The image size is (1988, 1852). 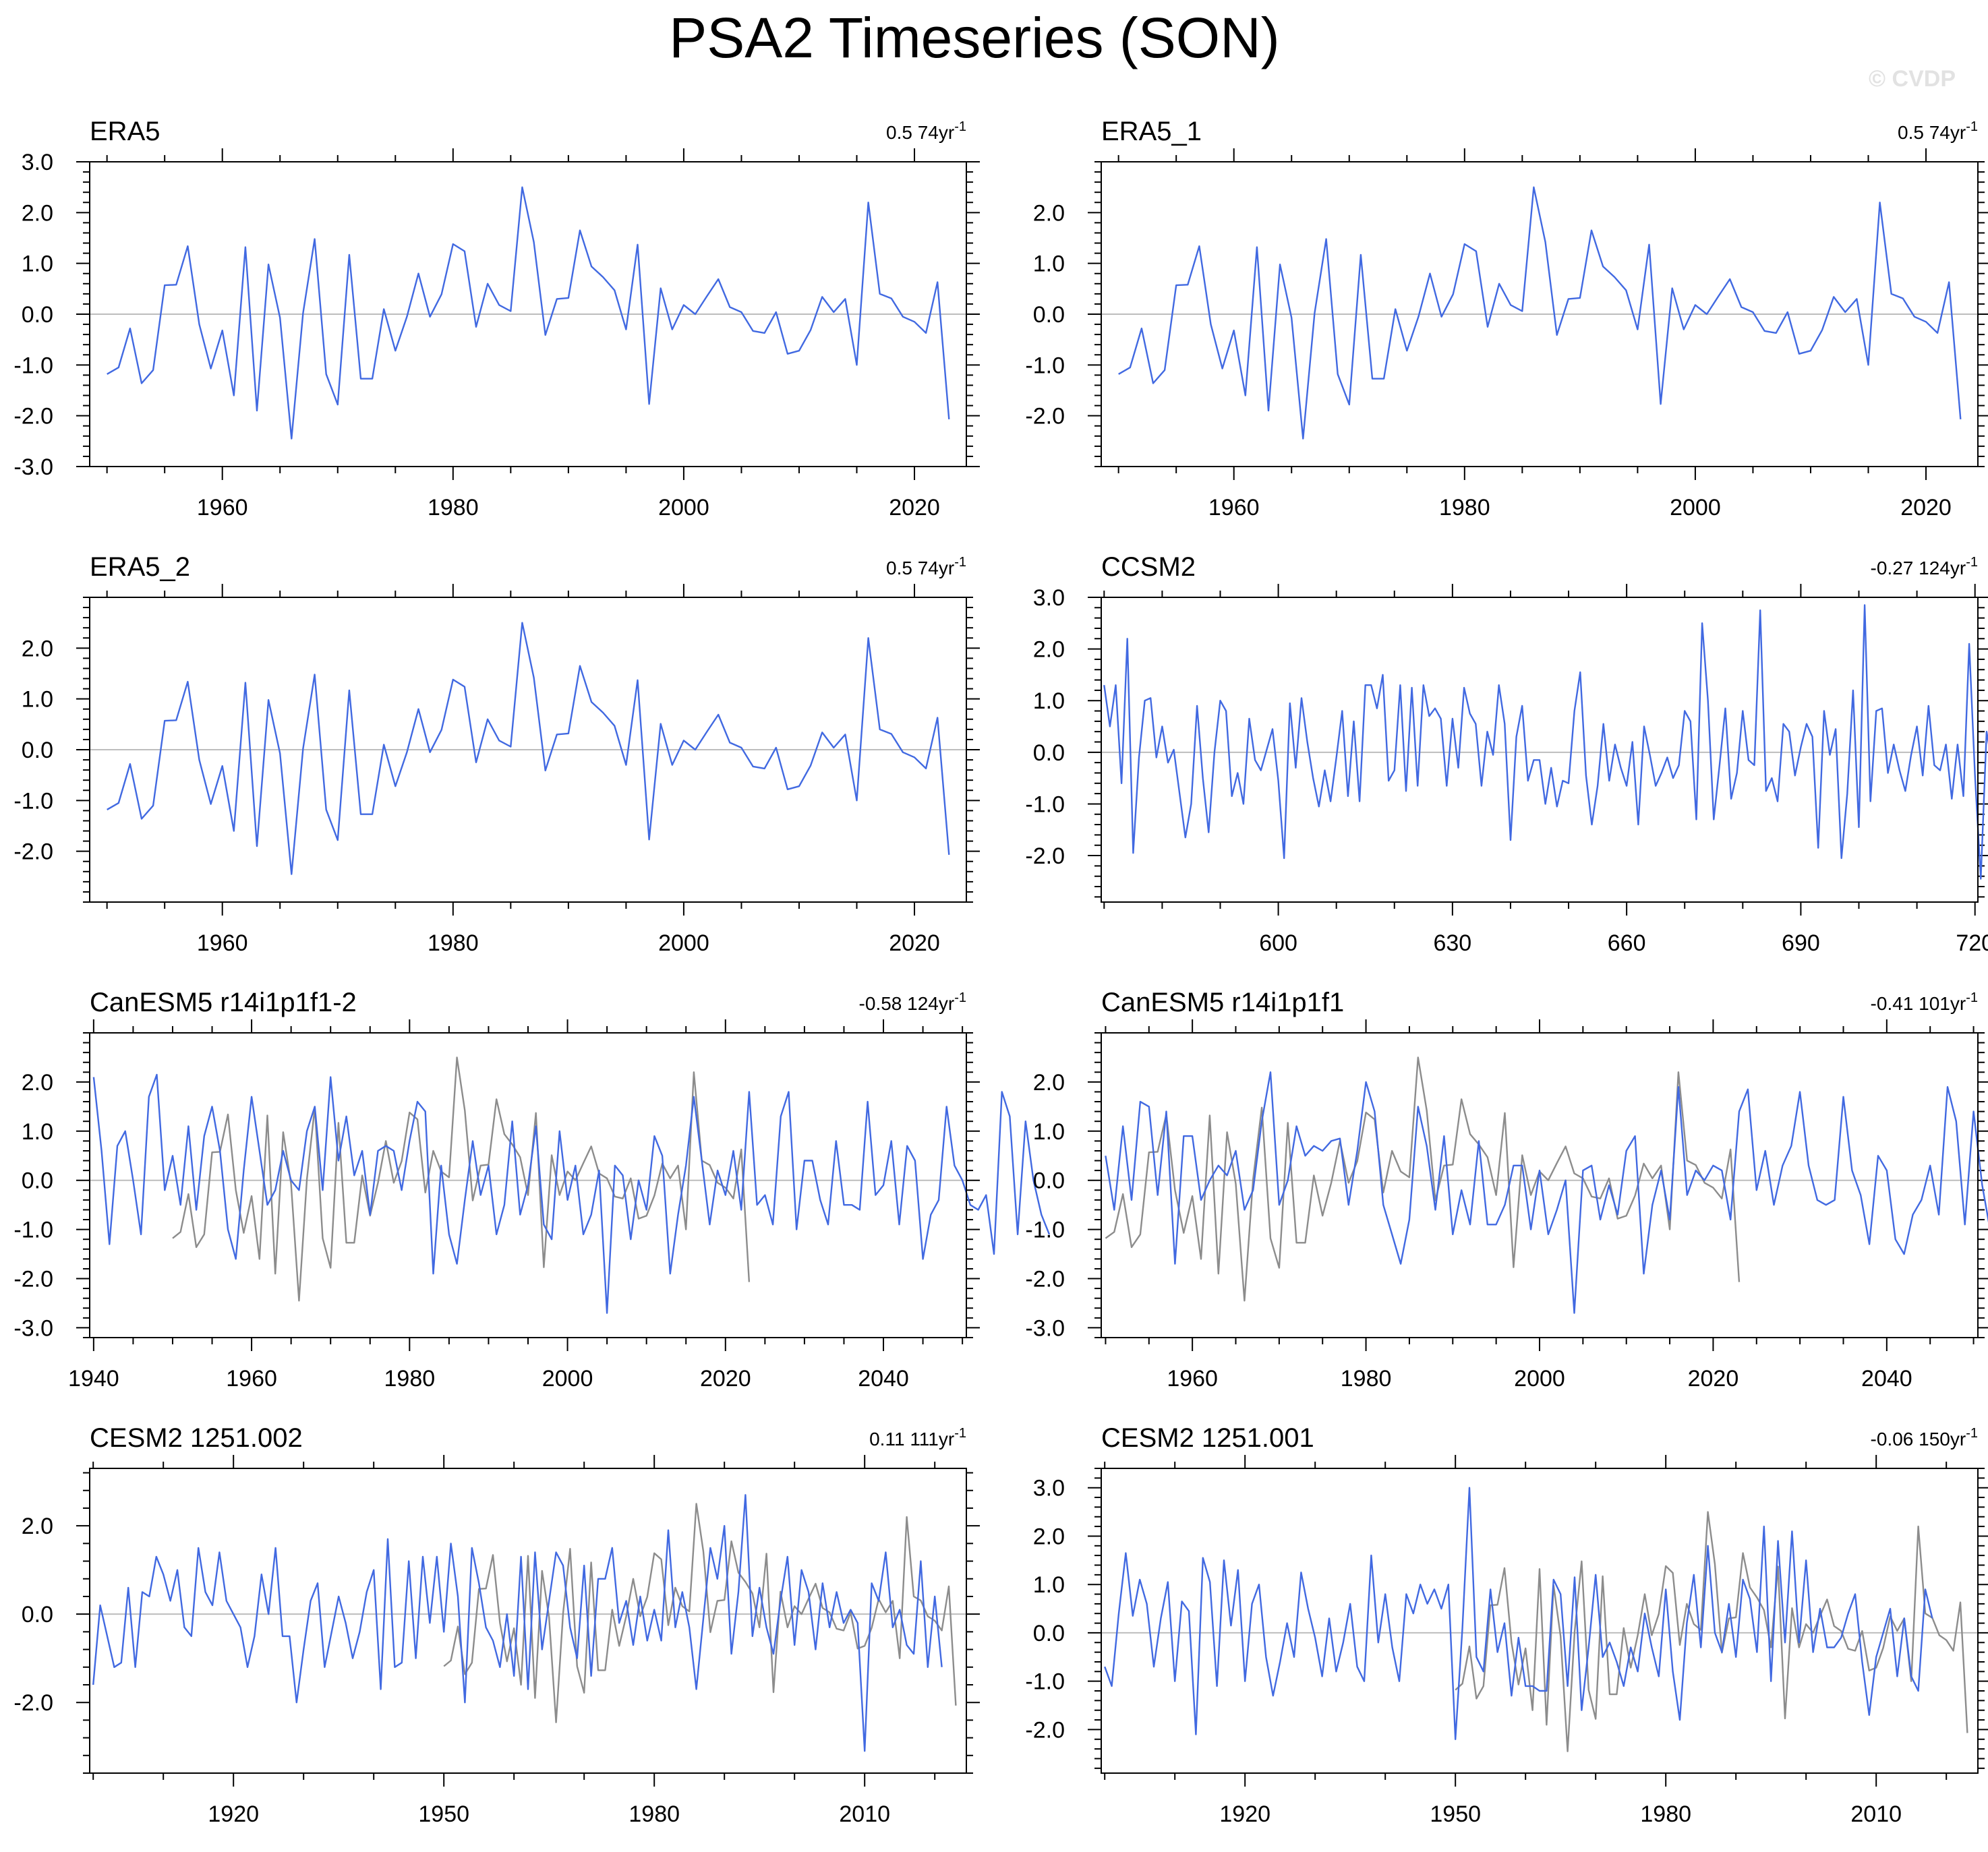 What do you see at coordinates (1893, 1440) in the screenshot?
I see `trend-value: -0.06` at bounding box center [1893, 1440].